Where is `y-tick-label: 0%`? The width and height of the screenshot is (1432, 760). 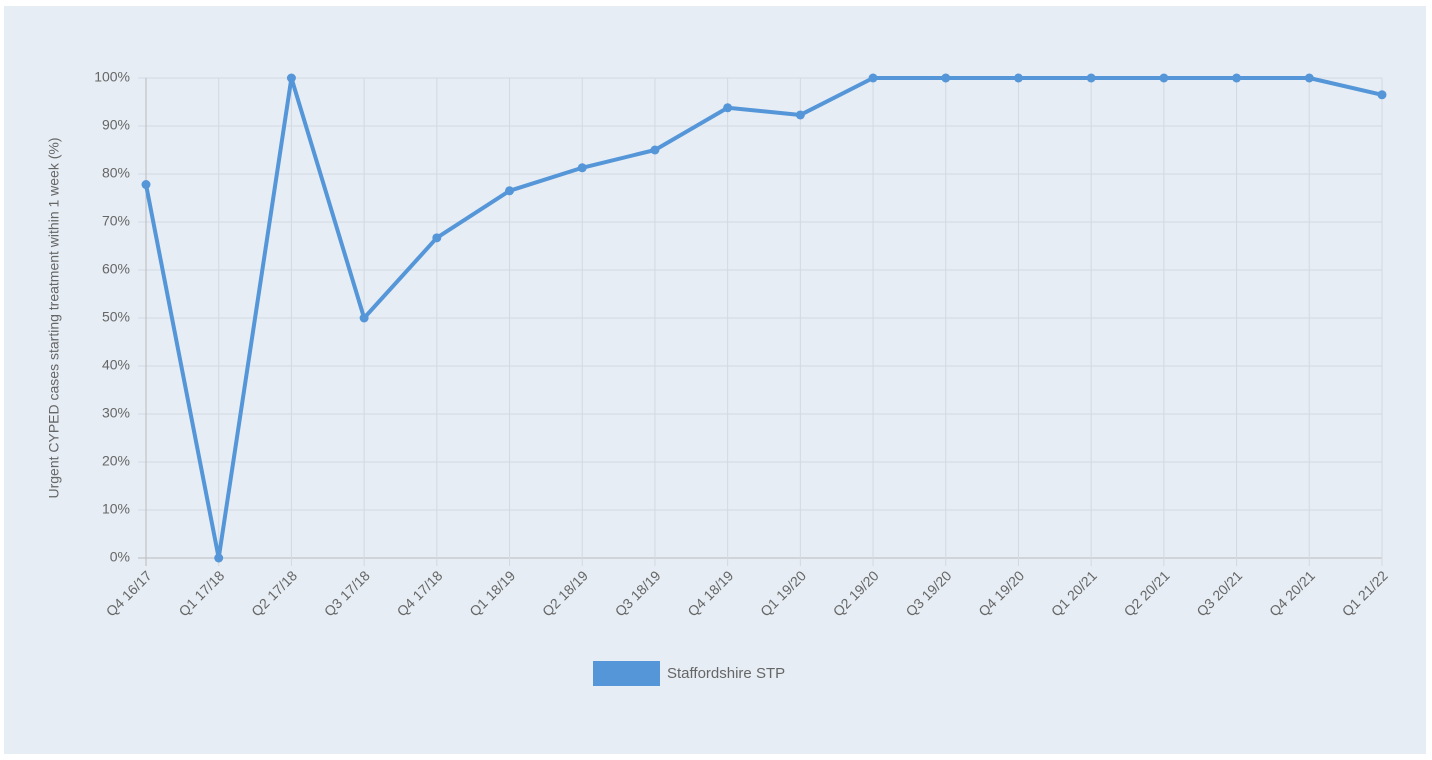 y-tick-label: 0% is located at coordinates (120, 557).